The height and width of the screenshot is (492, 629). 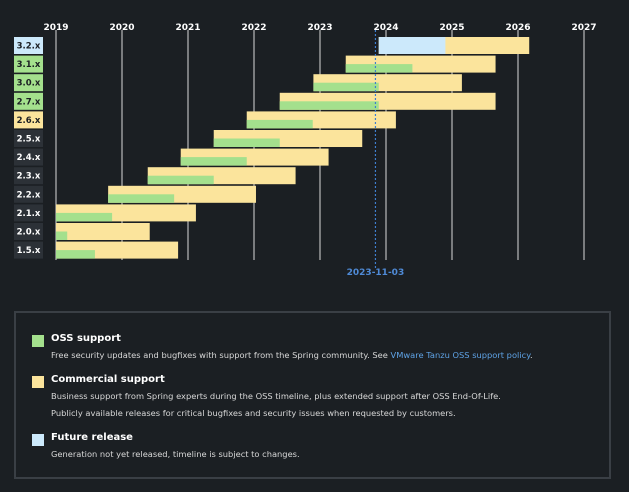 I want to click on oss-desc-suffix: ., so click(x=531, y=355).